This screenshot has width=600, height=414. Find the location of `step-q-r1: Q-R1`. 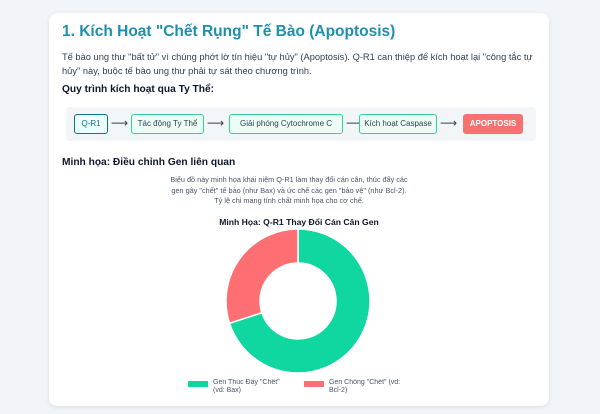

step-q-r1: Q-R1 is located at coordinates (91, 124).